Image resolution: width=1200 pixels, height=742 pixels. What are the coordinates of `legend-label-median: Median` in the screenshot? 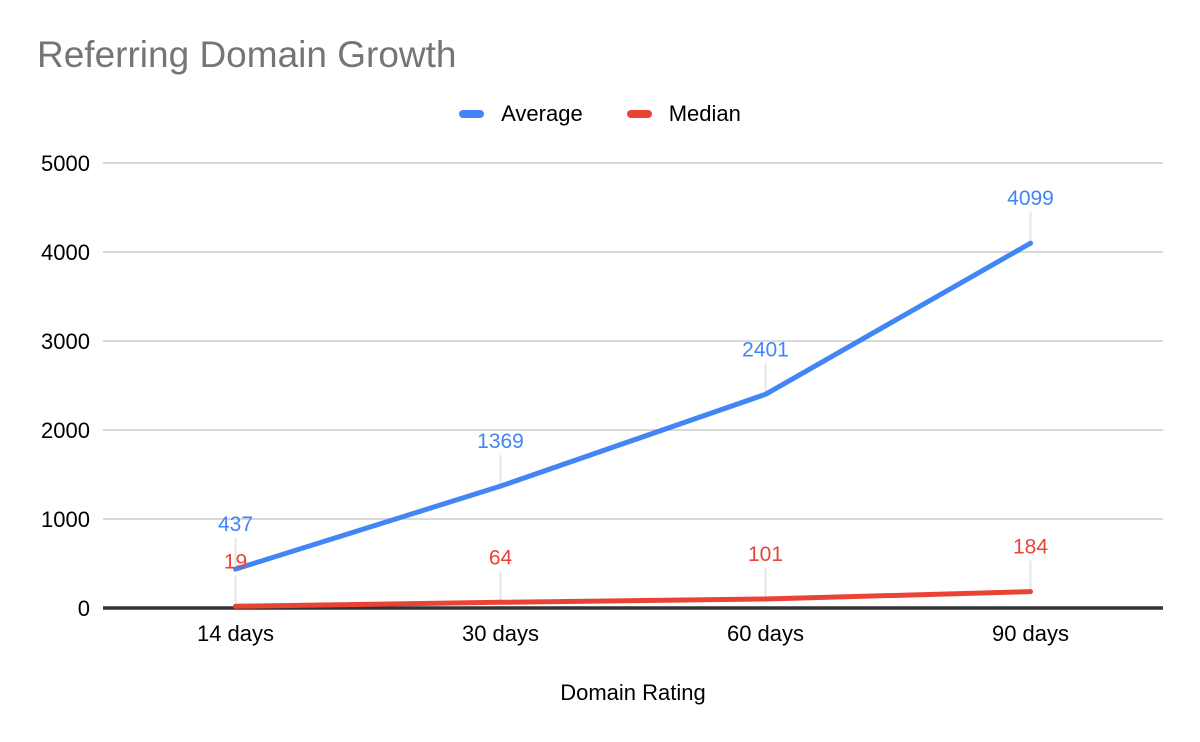 It's located at (704, 113).